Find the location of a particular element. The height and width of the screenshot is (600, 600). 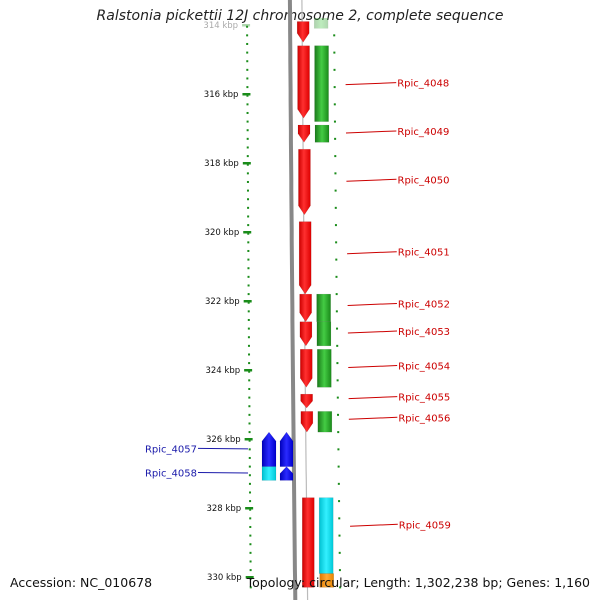

gene-label: Rpic_4057 is located at coordinates (171, 449).